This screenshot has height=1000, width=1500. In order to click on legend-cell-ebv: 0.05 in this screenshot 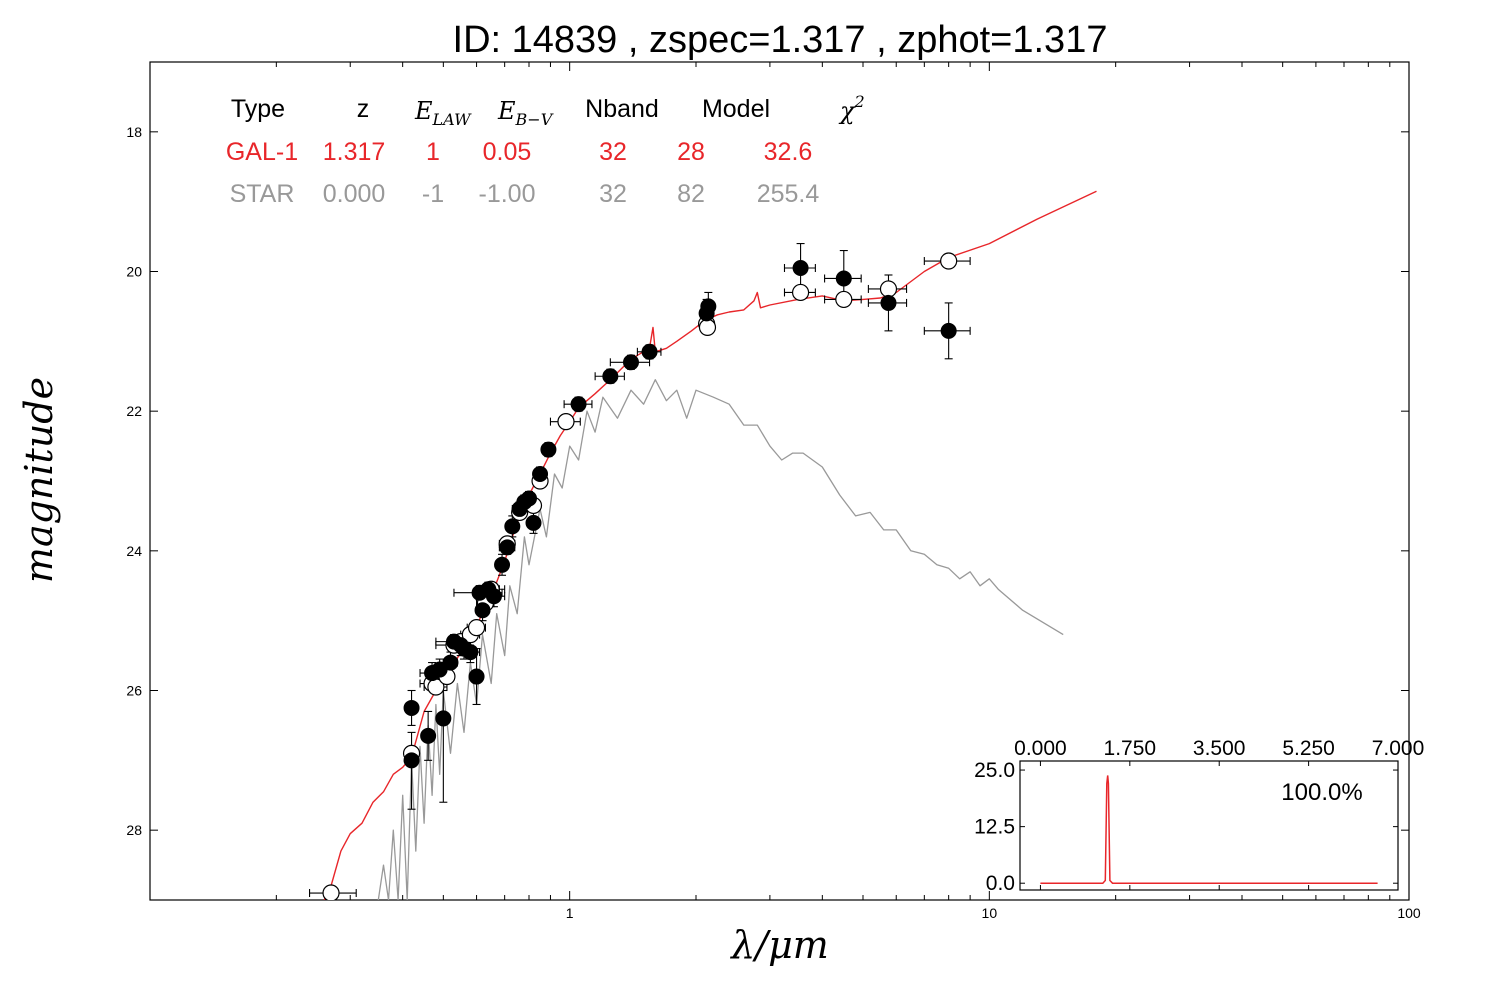, I will do `click(507, 152)`.